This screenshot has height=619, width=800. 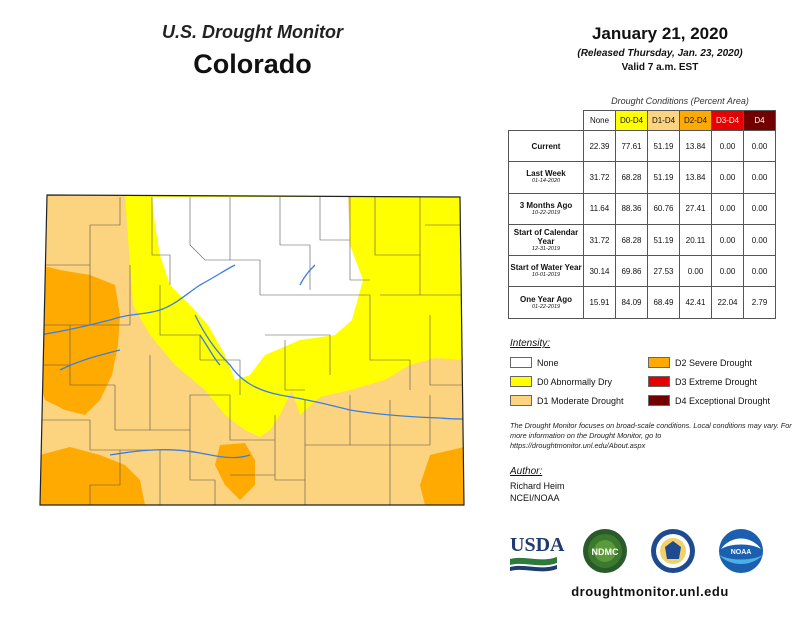 What do you see at coordinates (663, 208) in the screenshot?
I see `table-cell: 60.76` at bounding box center [663, 208].